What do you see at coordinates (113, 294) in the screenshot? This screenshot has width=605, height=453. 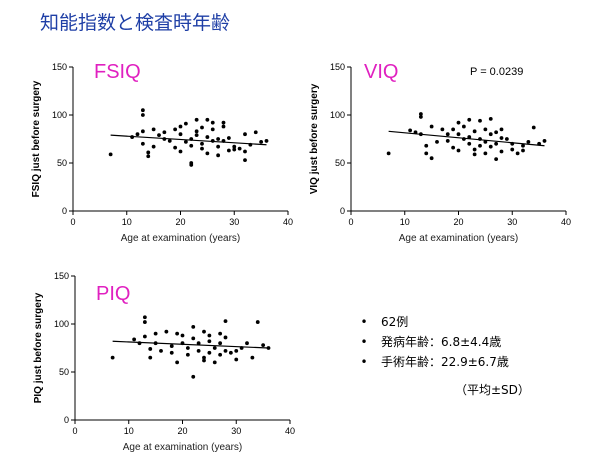 I see `panel-label: PIQ` at bounding box center [113, 294].